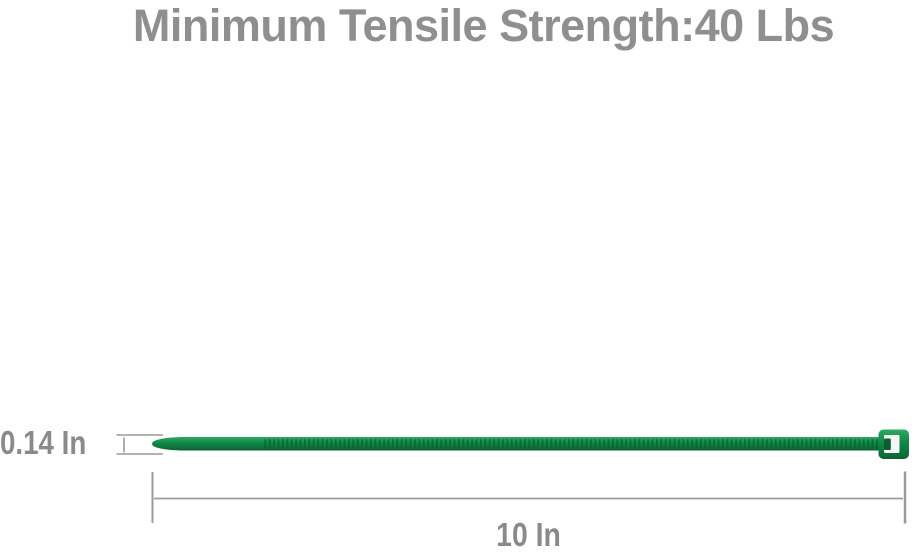 The image size is (917, 558). Describe the element at coordinates (483, 25) in the screenshot. I see `page-title: Minimum Tensile Strength:40 Lbs` at that location.